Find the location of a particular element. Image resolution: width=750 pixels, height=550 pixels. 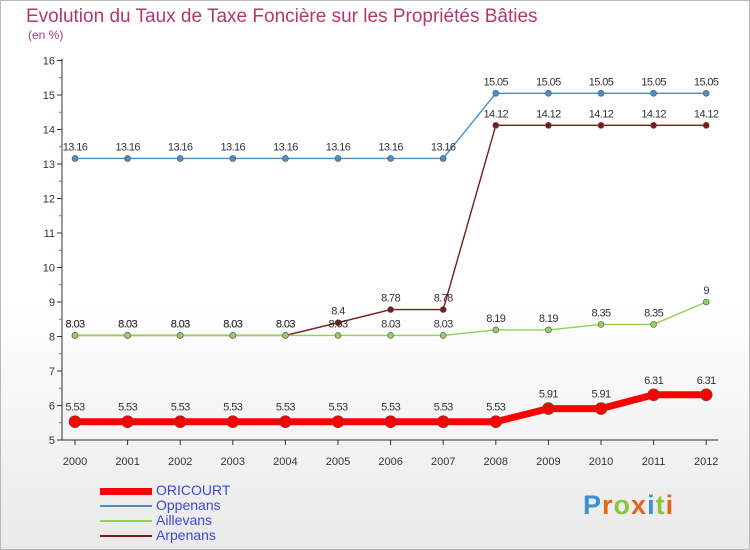

data-label: 9 is located at coordinates (706, 291).